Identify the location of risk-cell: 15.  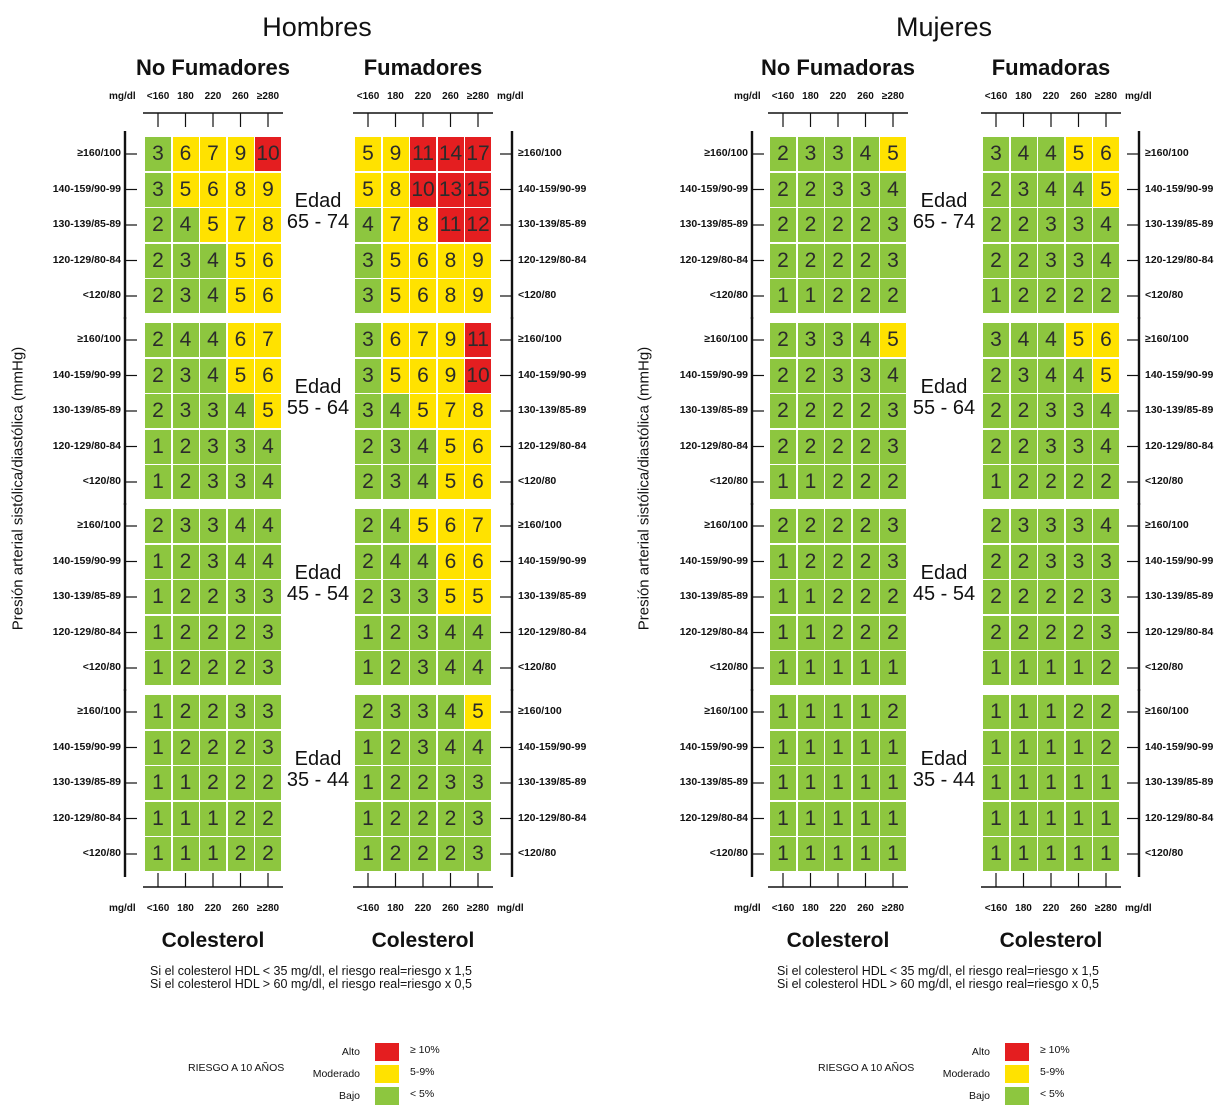
(478, 189).